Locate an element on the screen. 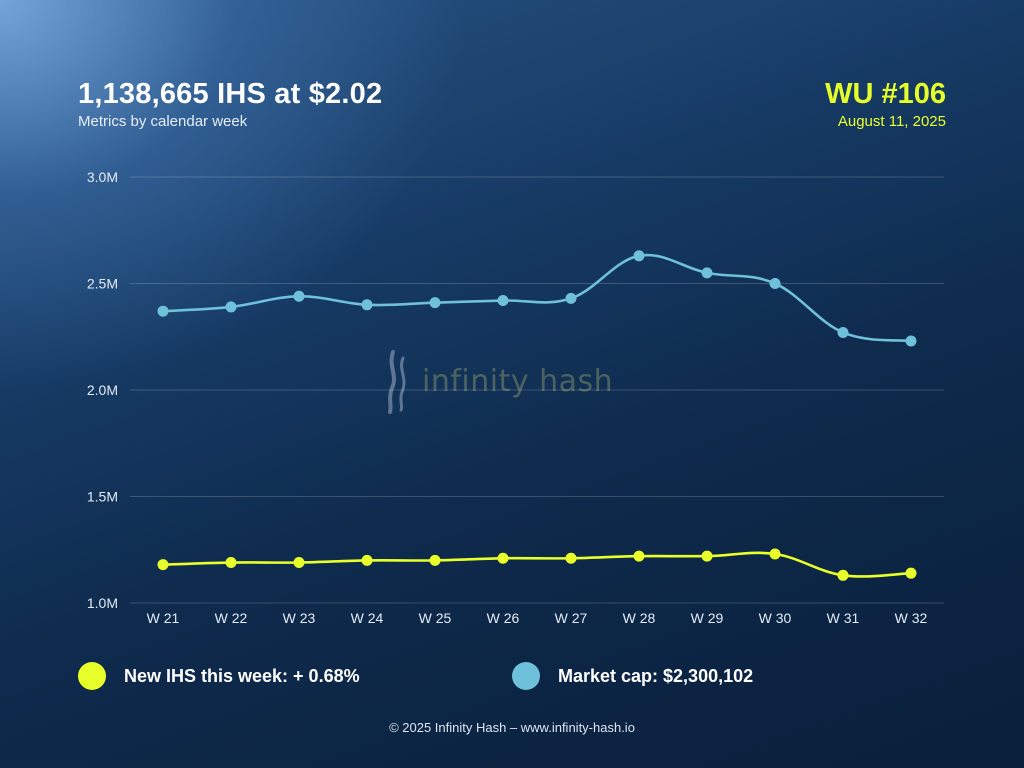 The width and height of the screenshot is (1024, 768). y-tick-label: 1.5M is located at coordinates (102, 497).